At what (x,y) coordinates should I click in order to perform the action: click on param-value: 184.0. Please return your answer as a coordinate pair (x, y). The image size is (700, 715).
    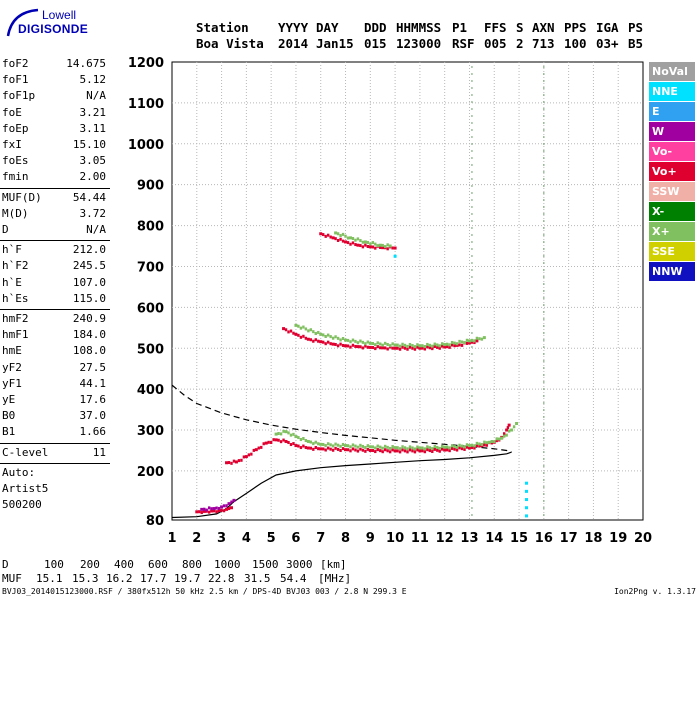
    Looking at the image, I should click on (89, 335).